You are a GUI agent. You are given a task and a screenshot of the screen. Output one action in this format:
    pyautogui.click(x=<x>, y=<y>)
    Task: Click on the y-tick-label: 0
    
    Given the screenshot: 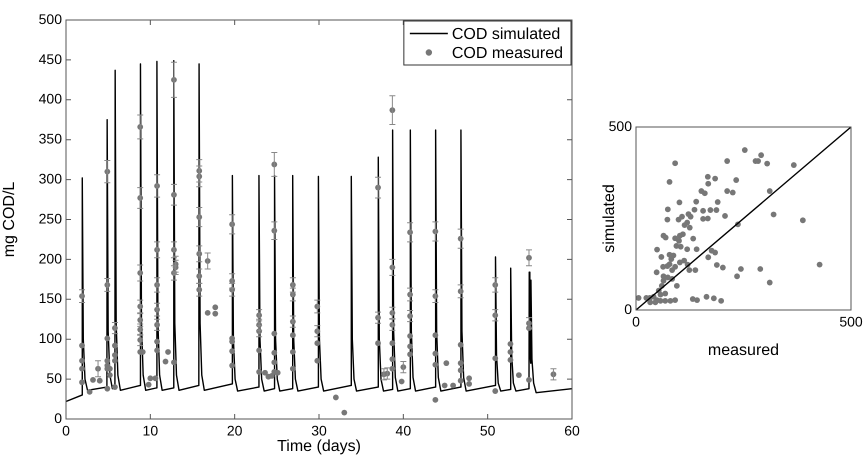 What is the action you would take?
    pyautogui.click(x=58, y=418)
    